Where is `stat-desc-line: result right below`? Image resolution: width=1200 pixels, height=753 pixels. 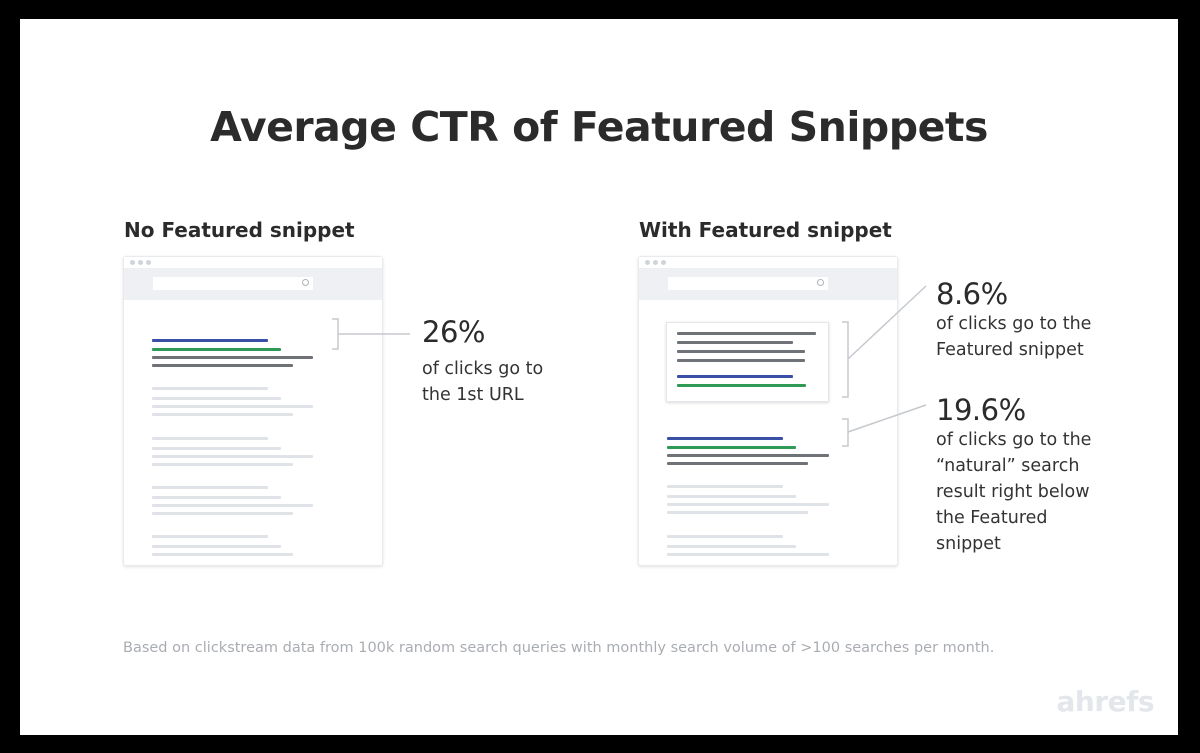 stat-desc-line: result right below is located at coordinates (1013, 492).